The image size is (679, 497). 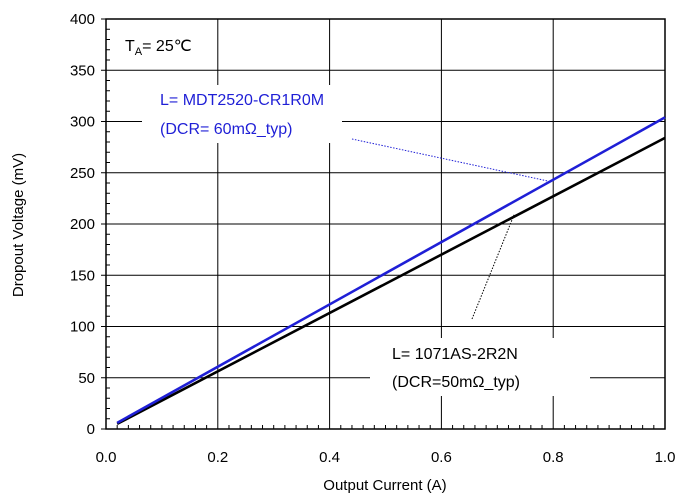 I want to click on temperature-condition: TA= 25℃, so click(x=158, y=48).